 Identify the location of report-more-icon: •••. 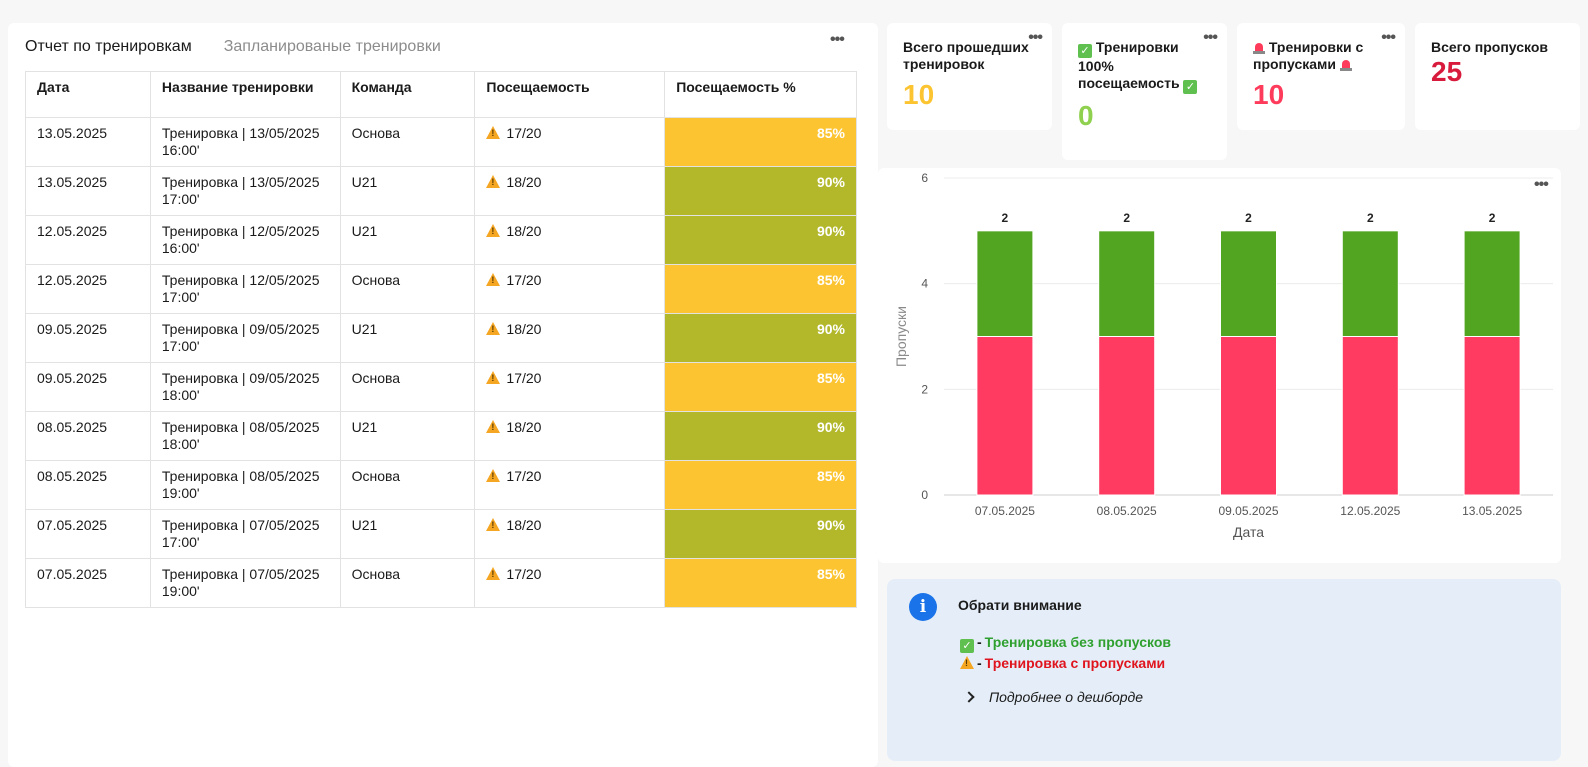
(837, 39).